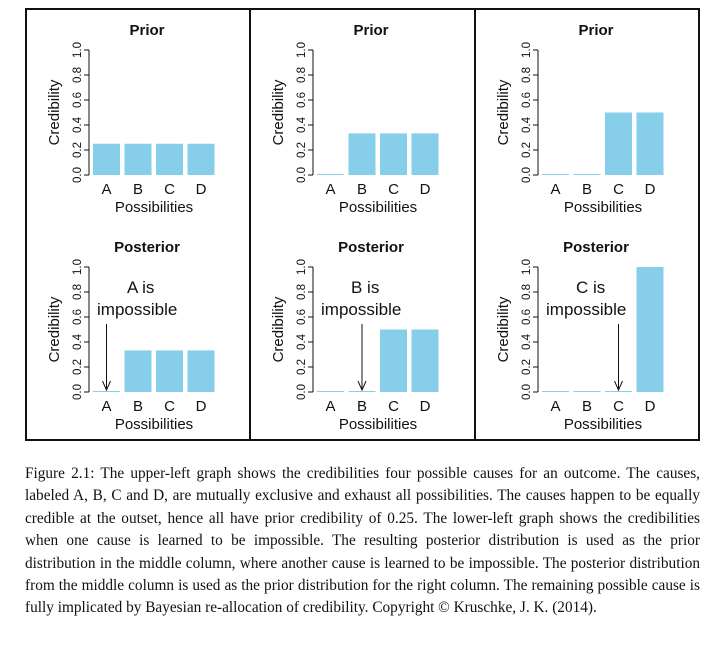 This screenshot has width=712, height=645. Describe the element at coordinates (365, 287) in the screenshot. I see `annotation-text: B is` at that location.